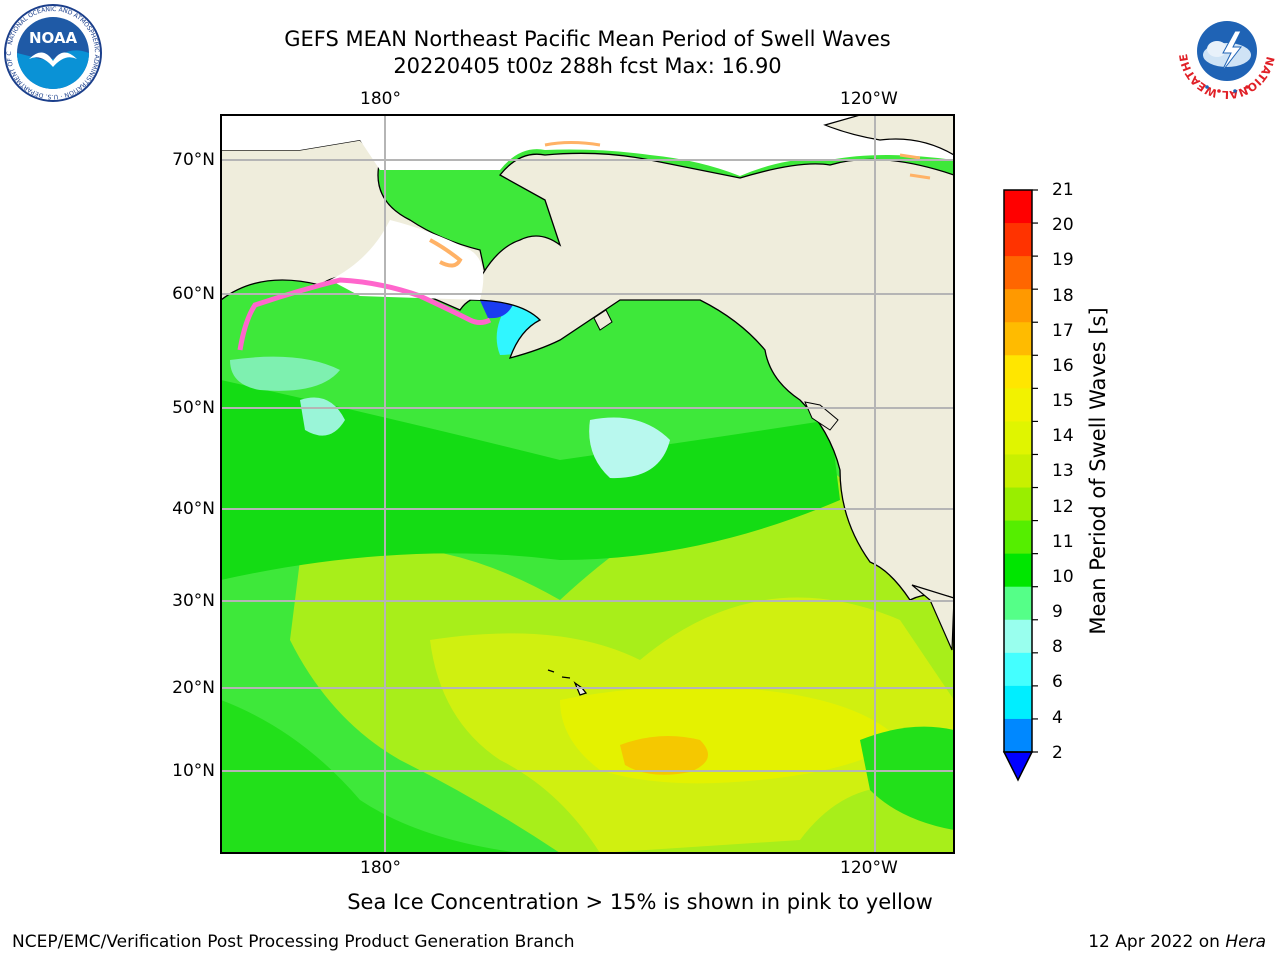 Image resolution: width=1280 pixels, height=960 pixels. Describe the element at coordinates (907, 778) in the screenshot. I see `ocean-southeast-green` at that location.